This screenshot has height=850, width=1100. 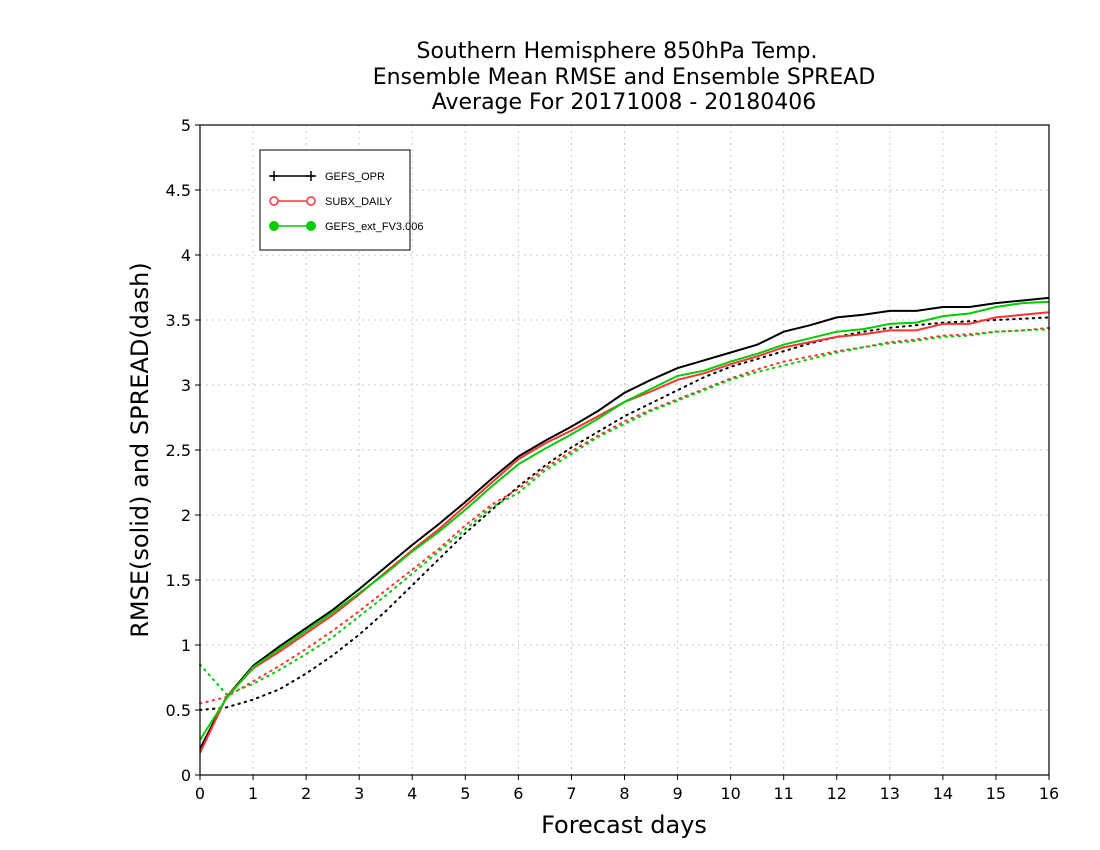 What do you see at coordinates (624, 102) in the screenshot?
I see `title-line-3: Average For 20171008 - 20180406` at bounding box center [624, 102].